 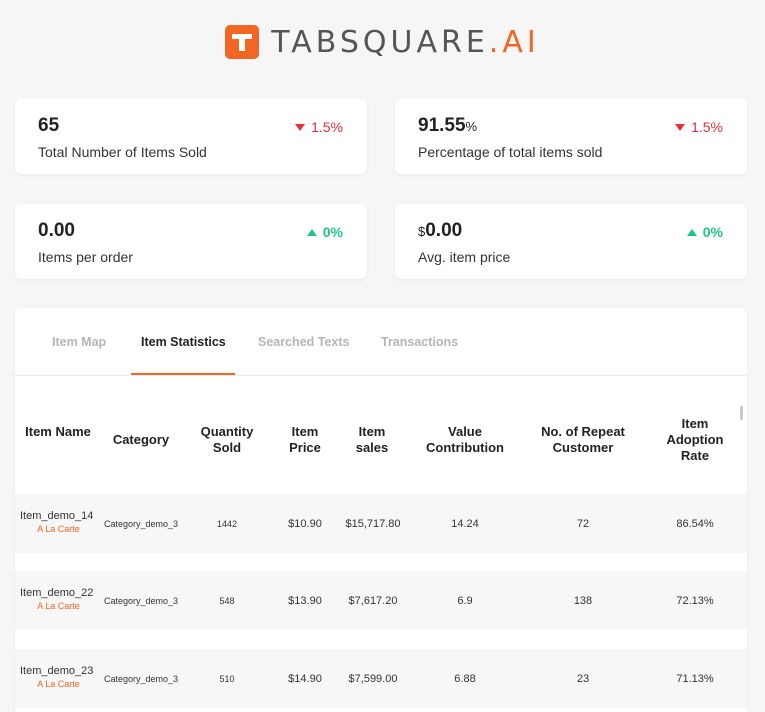 What do you see at coordinates (510, 152) in the screenshot?
I see `kpi-label: Percentage of total items sold` at bounding box center [510, 152].